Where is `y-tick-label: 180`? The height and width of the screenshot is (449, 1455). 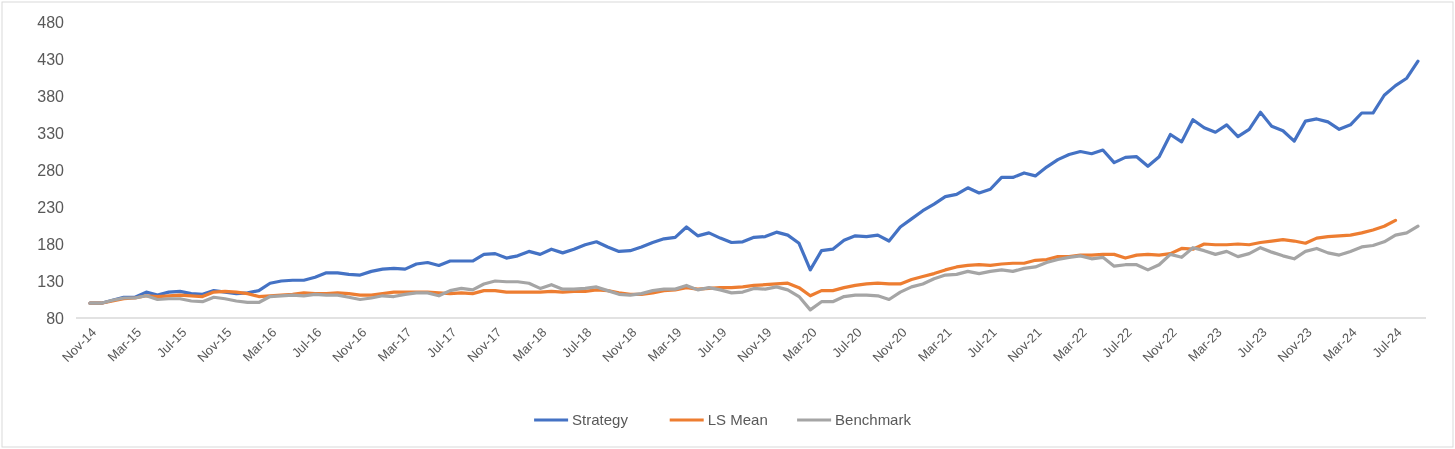 y-tick-label: 180 is located at coordinates (51, 244).